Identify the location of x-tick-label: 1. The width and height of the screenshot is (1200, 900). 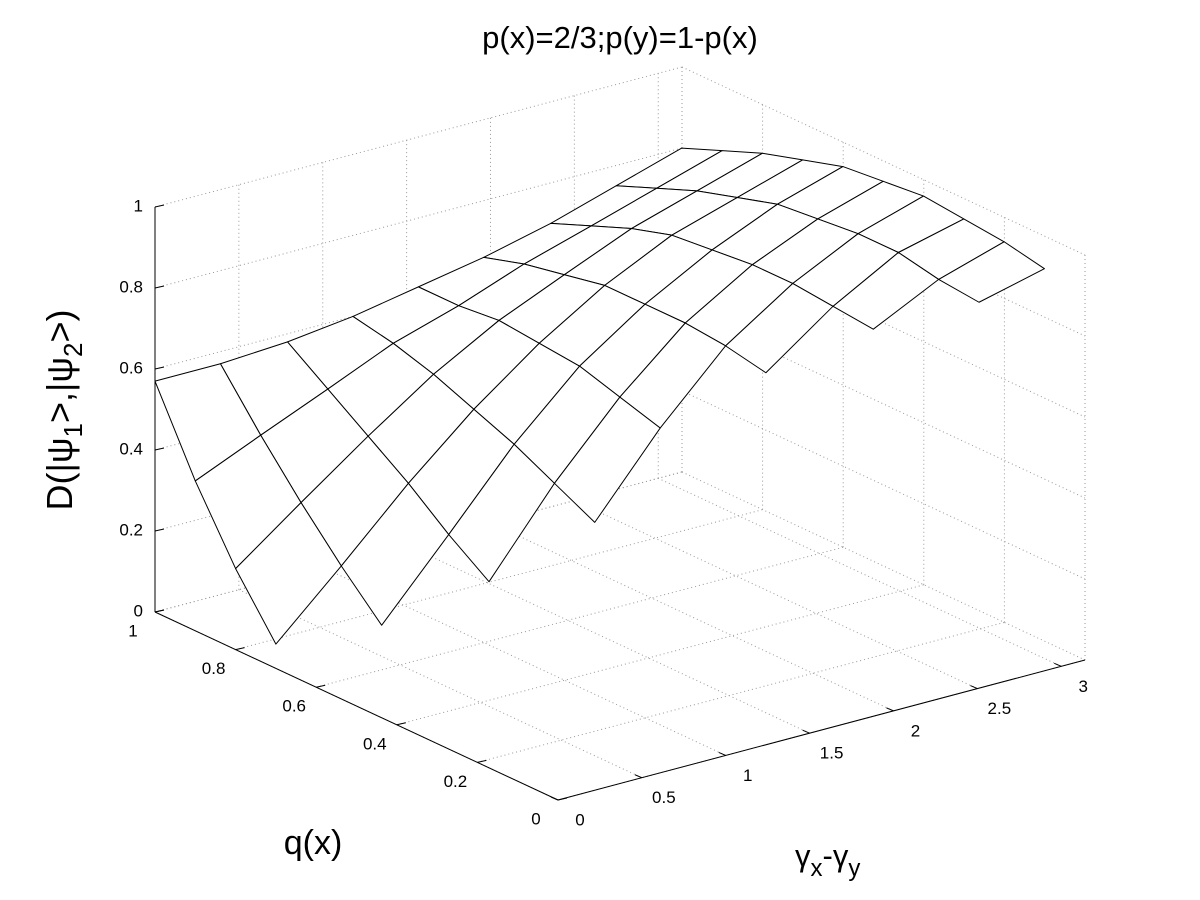
(747, 775).